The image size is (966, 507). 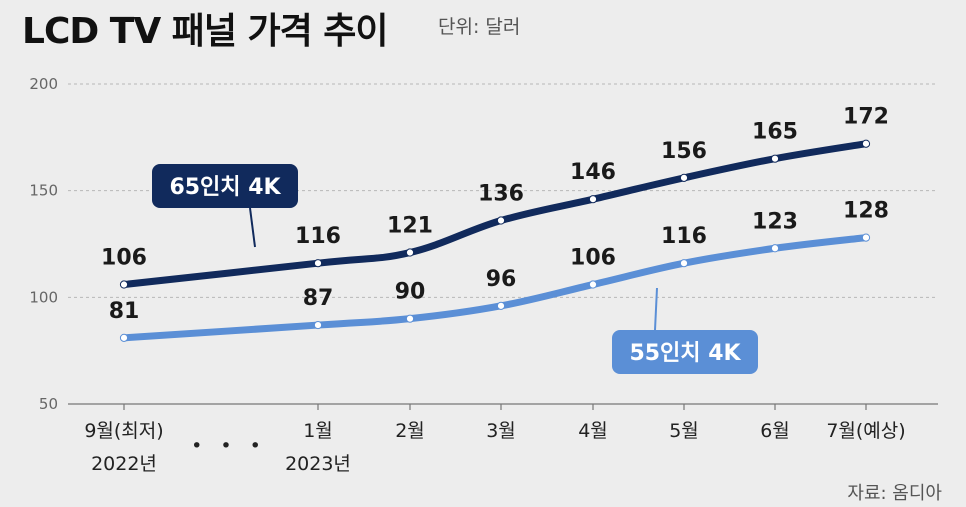 I want to click on data-label: 128, so click(x=866, y=211).